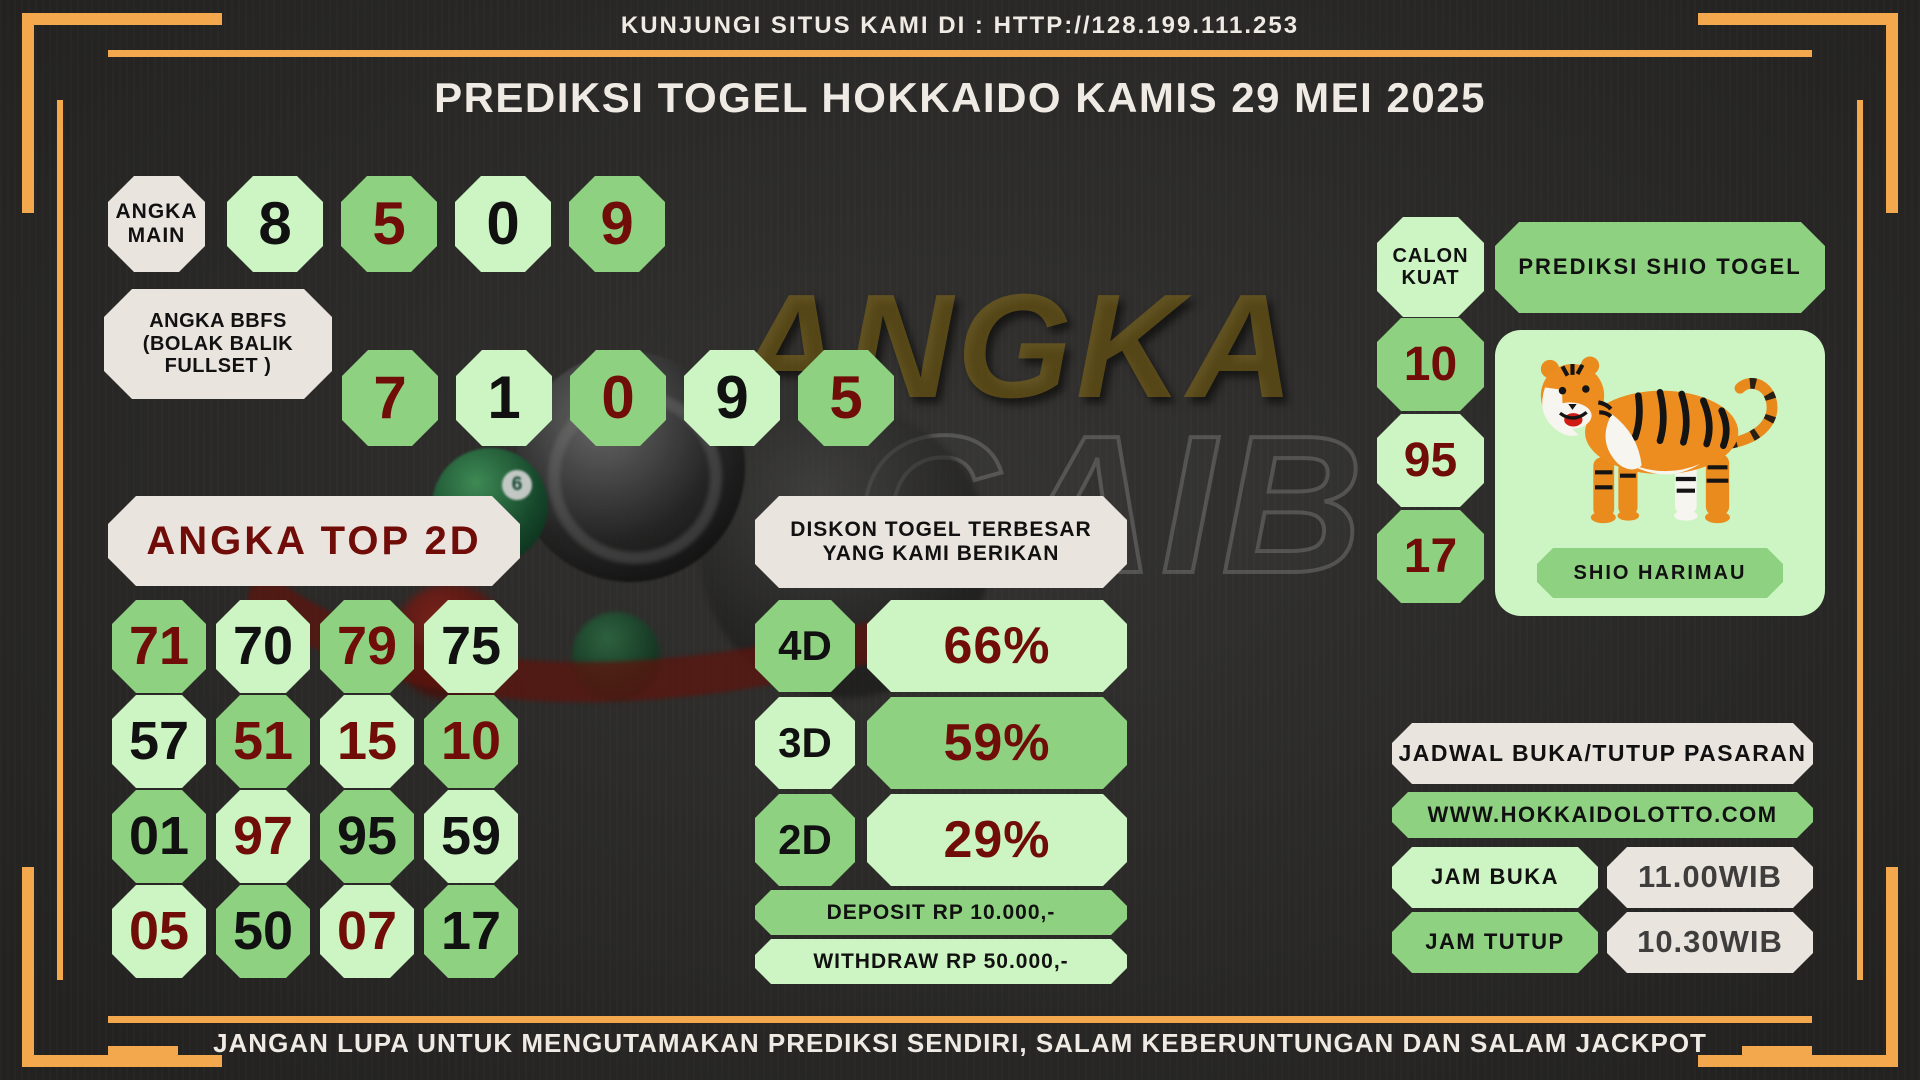  What do you see at coordinates (1892, 967) in the screenshot?
I see `corner-bracket-bottom-right` at bounding box center [1892, 967].